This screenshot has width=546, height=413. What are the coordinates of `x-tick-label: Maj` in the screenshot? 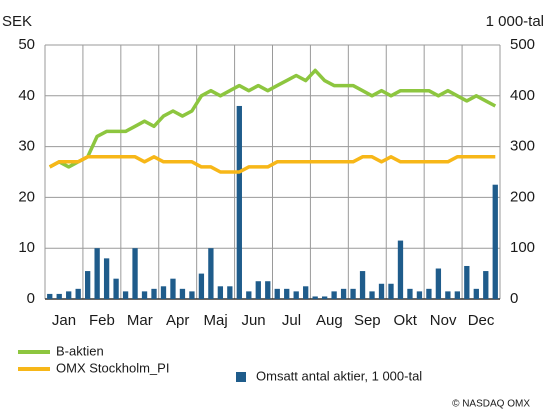 It's located at (216, 320).